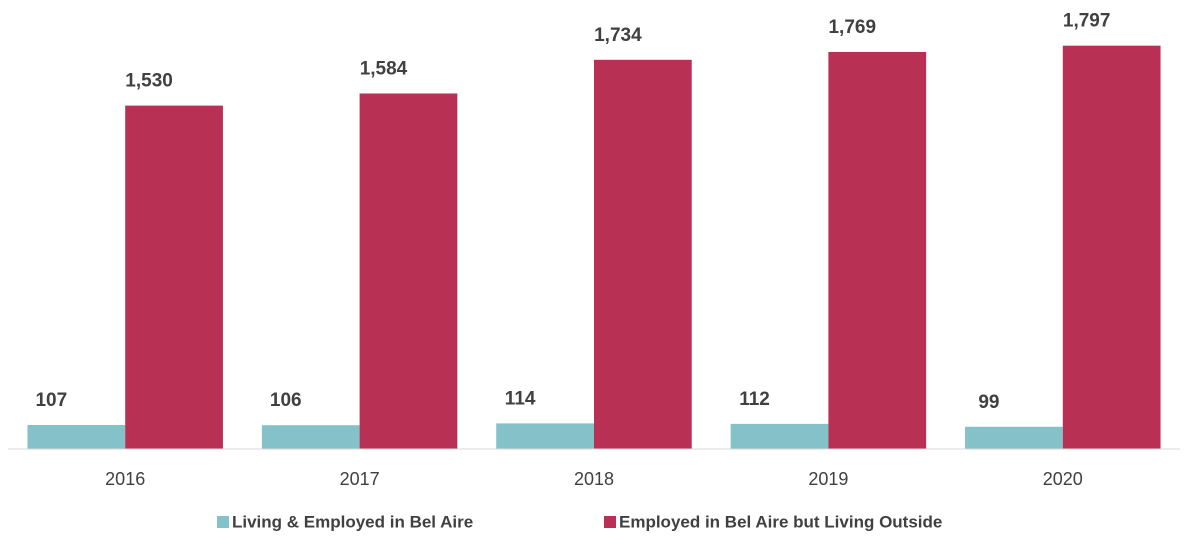  I want to click on data-label: 1,734, so click(618, 35).